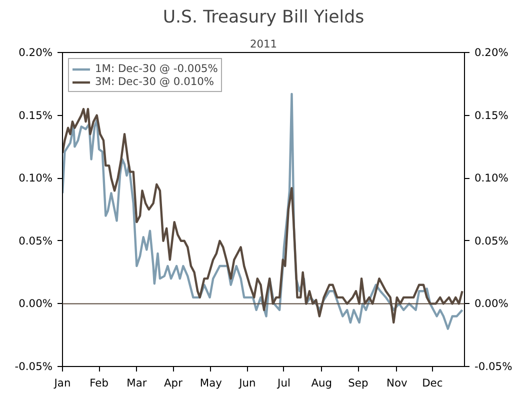 This screenshot has width=524, height=400. Describe the element at coordinates (174, 383) in the screenshot. I see `x-tick-label: Apr` at that location.